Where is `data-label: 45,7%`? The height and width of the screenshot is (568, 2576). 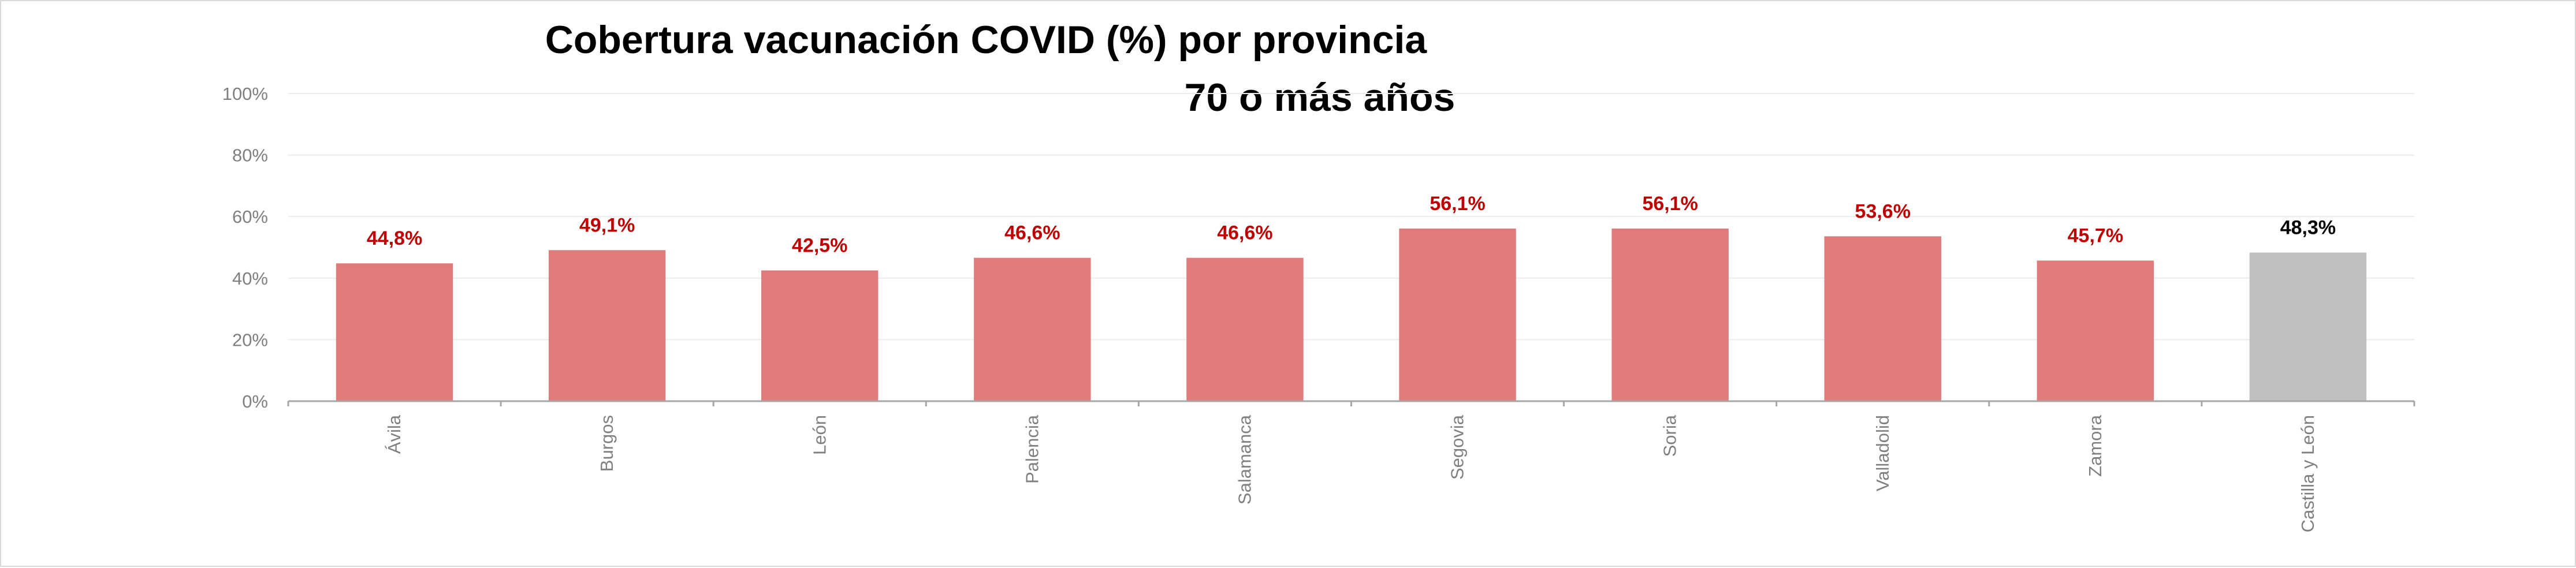 data-label: 45,7% is located at coordinates (2095, 235).